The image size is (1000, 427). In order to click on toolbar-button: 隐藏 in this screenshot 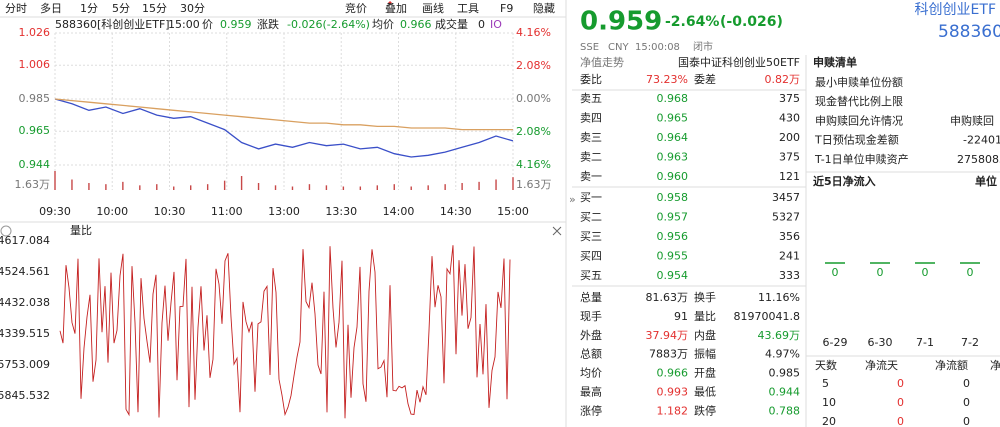, I will do `click(544, 8)`.